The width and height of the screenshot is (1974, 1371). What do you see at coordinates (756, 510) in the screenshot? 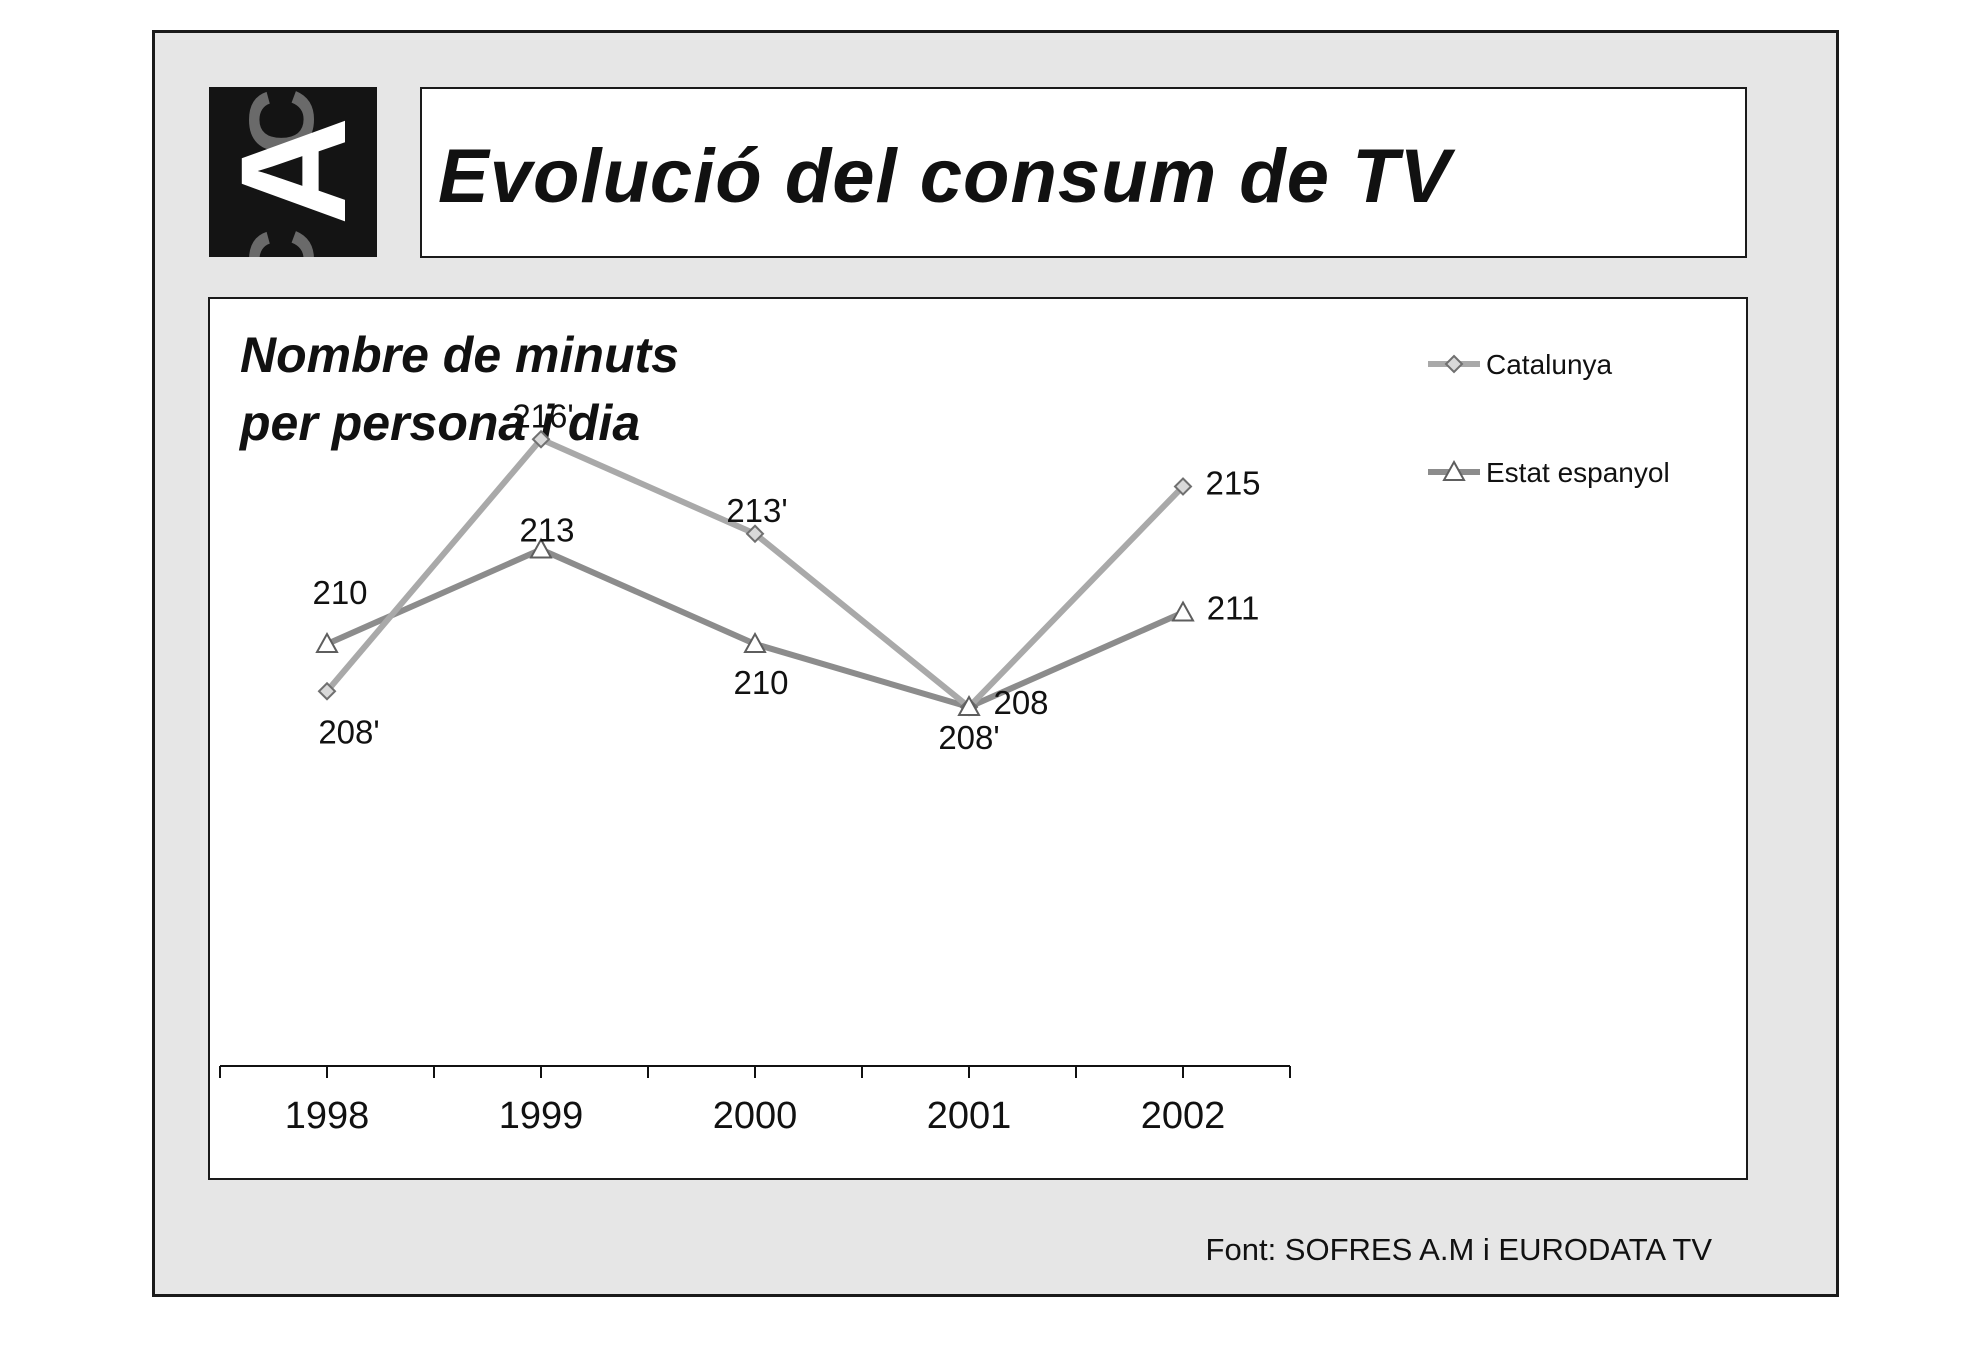
I see `data-label-catalunya: 213'` at bounding box center [756, 510].